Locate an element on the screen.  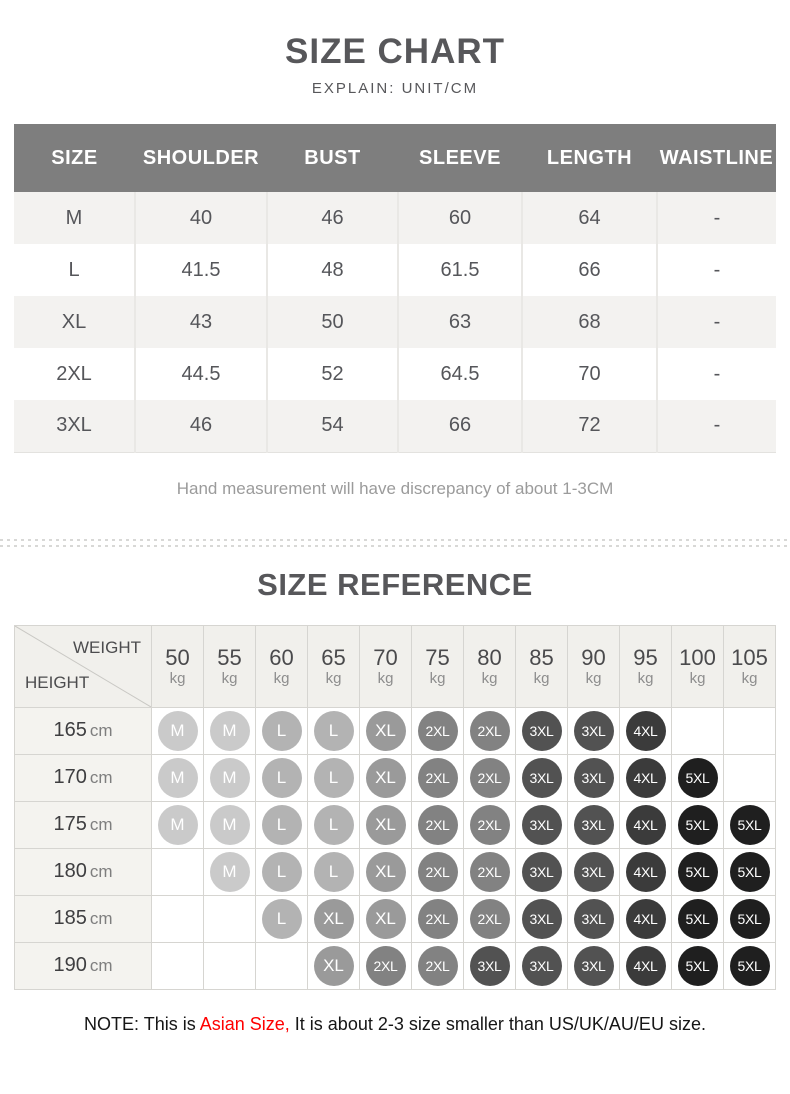
dashed-divider is located at coordinates (395, 542).